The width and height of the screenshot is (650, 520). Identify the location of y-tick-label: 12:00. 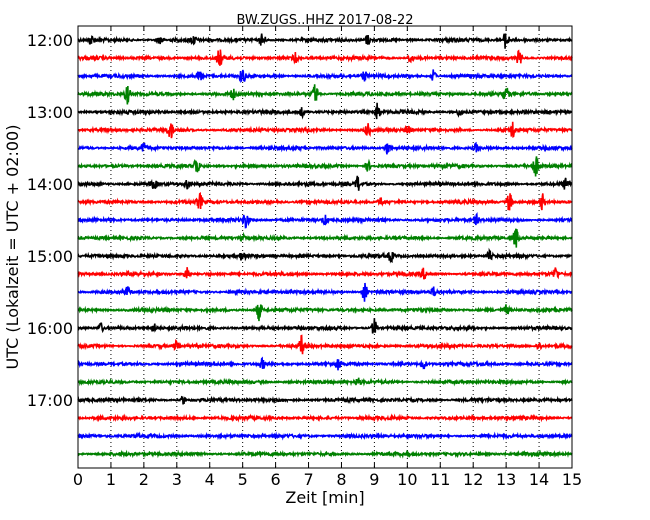
(50, 40).